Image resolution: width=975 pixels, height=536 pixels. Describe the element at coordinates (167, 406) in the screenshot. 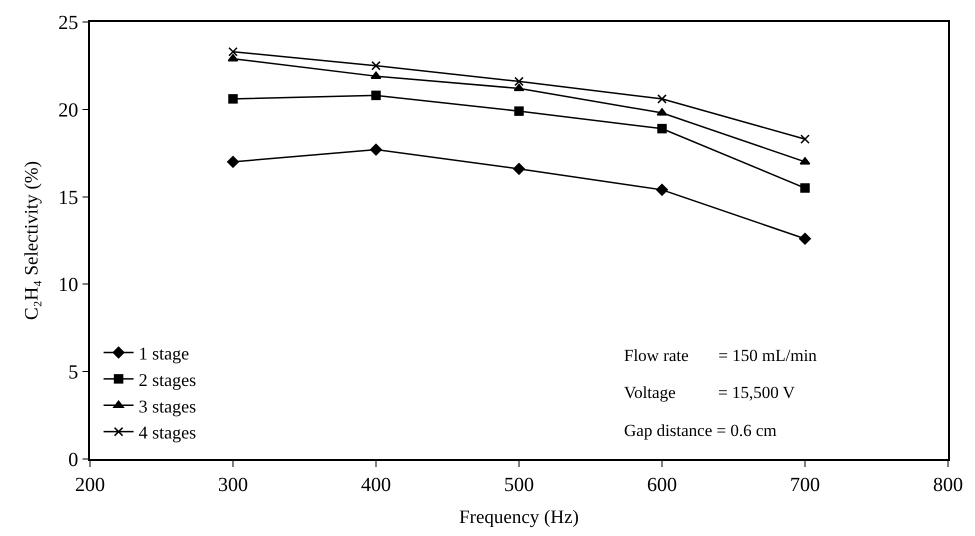

I see `legend-label: 3 stages` at that location.